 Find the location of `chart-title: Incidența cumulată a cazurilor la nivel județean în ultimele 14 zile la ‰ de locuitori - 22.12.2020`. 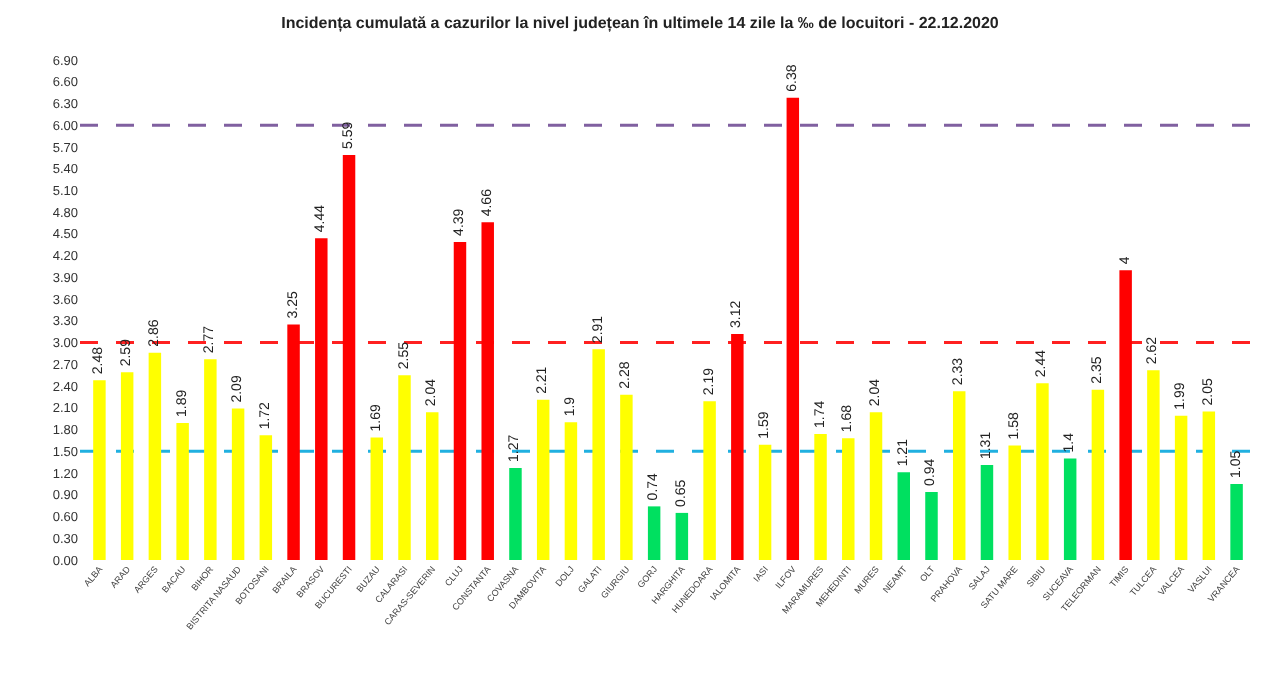

chart-title: Incidența cumulată a cazurilor la nivel județean în ultimele 14 zile la ‰ de locuitori - 22.12.2020 is located at coordinates (640, 23).